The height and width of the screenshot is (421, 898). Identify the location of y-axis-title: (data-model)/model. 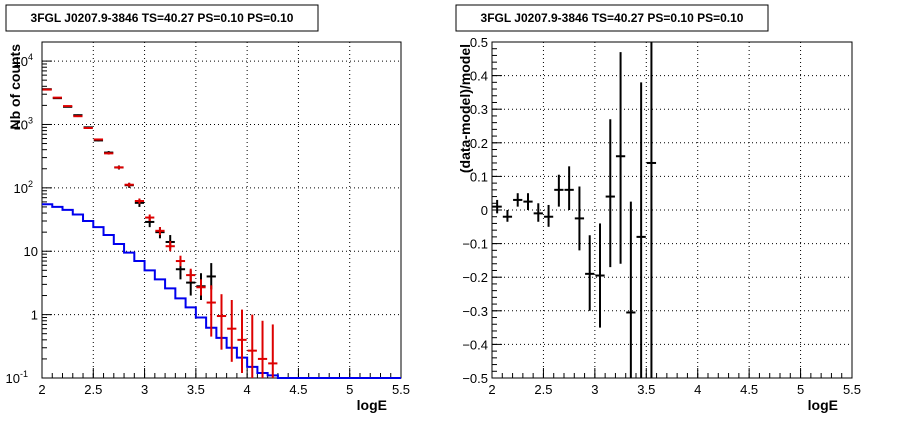
(465, 108).